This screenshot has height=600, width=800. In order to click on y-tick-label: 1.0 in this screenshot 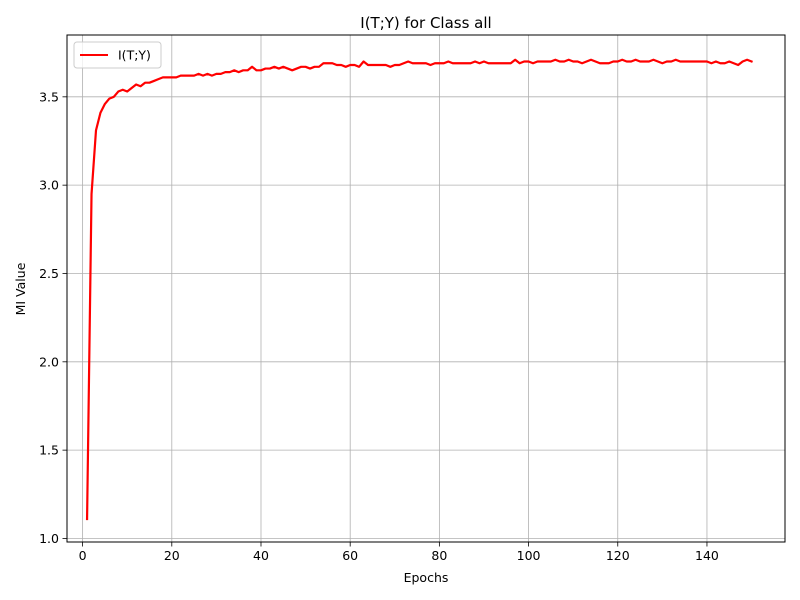, I will do `click(49, 538)`.